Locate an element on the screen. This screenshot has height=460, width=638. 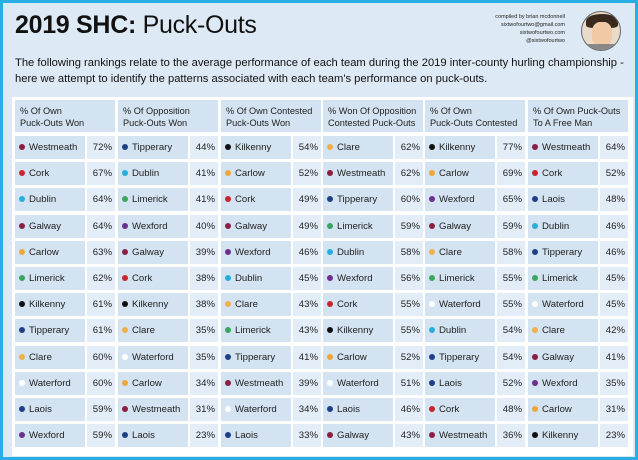
percentage-cell: 38% is located at coordinates (204, 305).